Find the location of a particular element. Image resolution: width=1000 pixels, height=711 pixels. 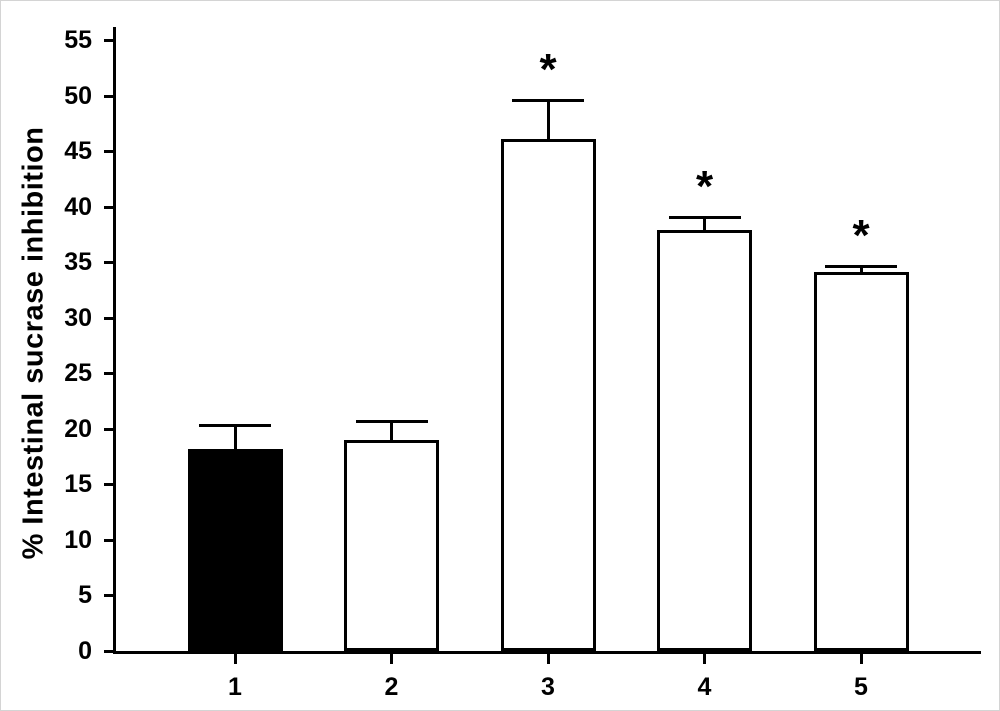

x-tick-label: 2 is located at coordinates (391, 687).